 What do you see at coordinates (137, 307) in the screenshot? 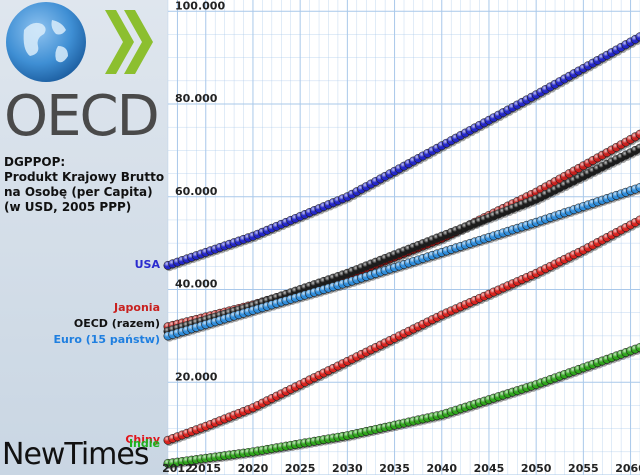
I see `series-label: Japonia` at bounding box center [137, 307].